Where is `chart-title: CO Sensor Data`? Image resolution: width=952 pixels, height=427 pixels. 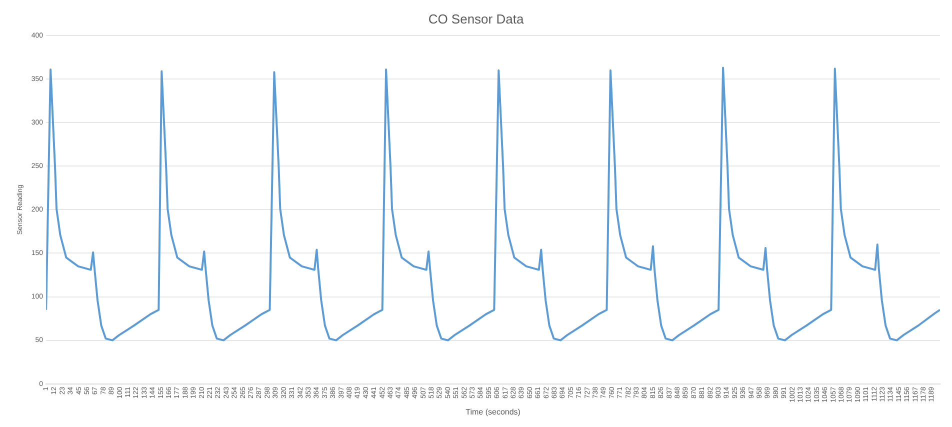
chart-title: CO Sensor Data is located at coordinates (476, 18).